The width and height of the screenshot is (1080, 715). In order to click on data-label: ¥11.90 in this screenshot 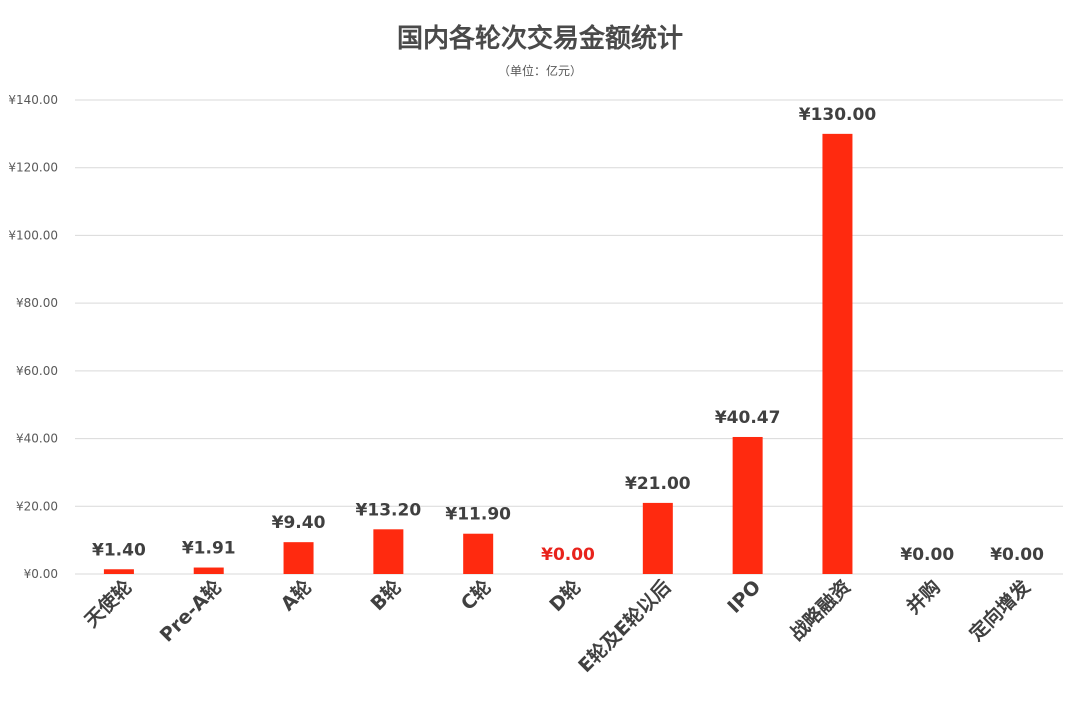, I will do `click(478, 515)`.